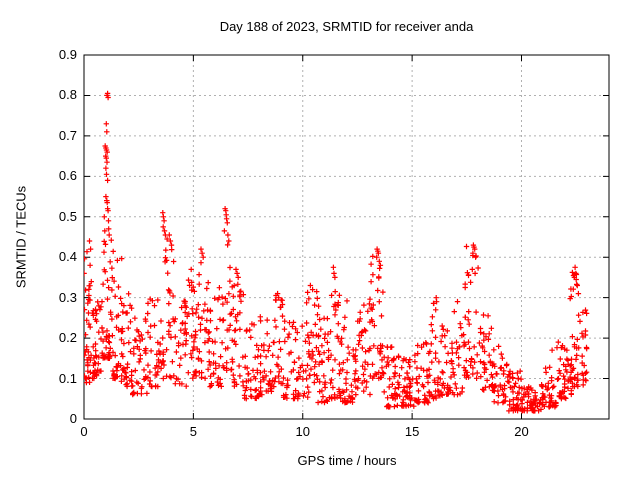 This screenshot has width=640, height=480. What do you see at coordinates (67, 54) in the screenshot?
I see `y-tick-label: 0.9` at bounding box center [67, 54].